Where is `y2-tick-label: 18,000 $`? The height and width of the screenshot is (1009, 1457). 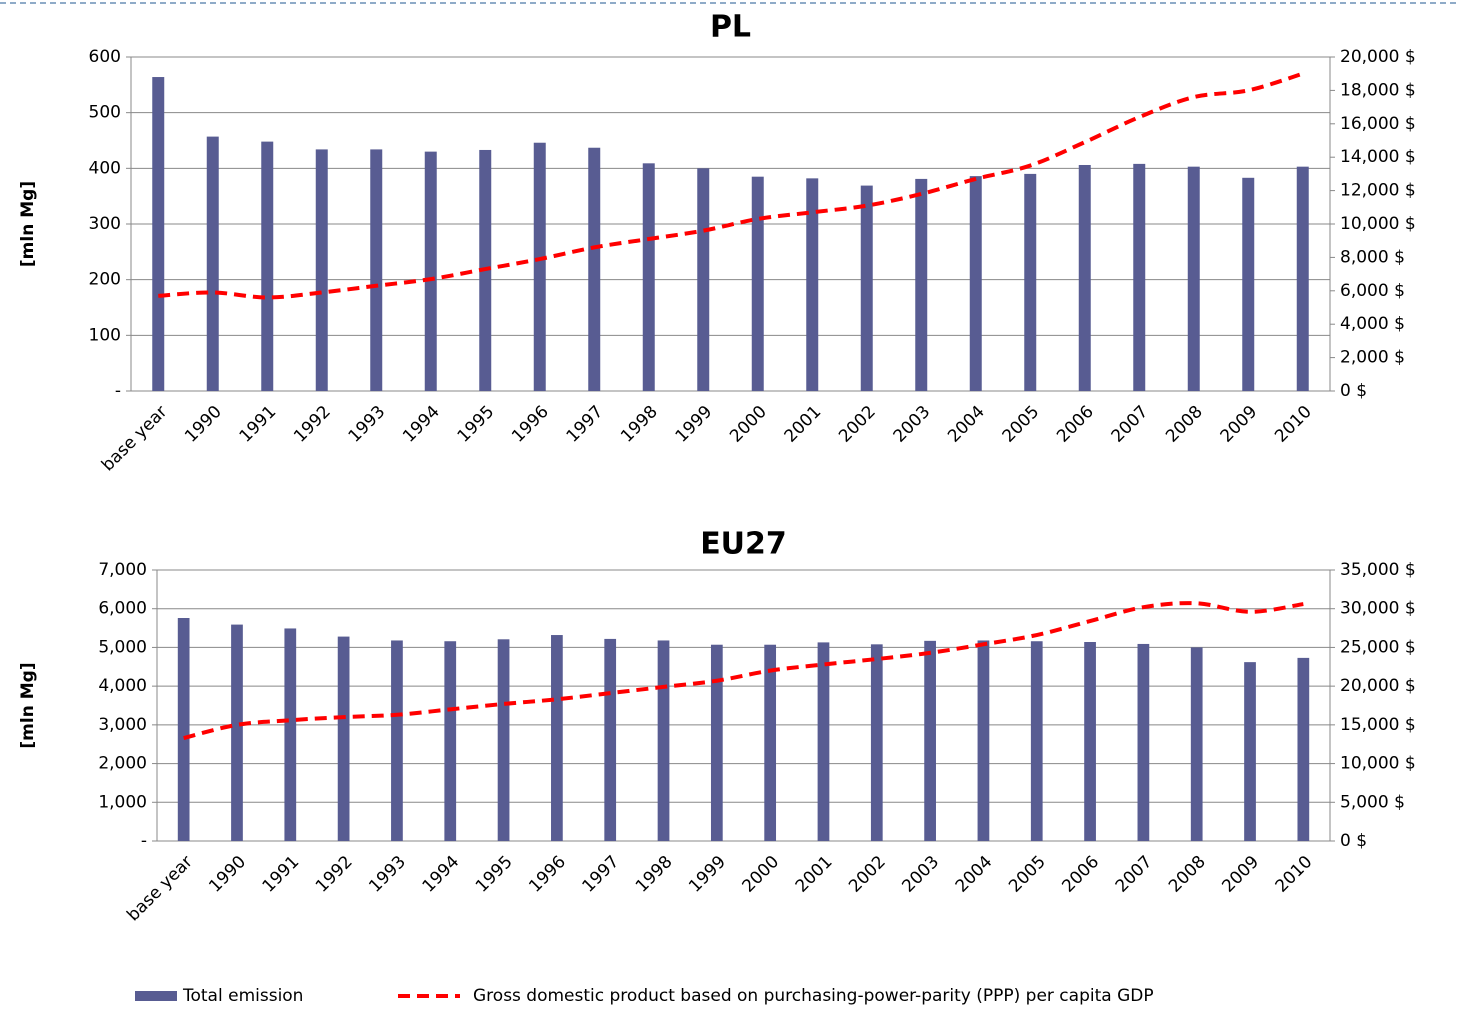 y2-tick-label: 18,000 $ is located at coordinates (1378, 90).